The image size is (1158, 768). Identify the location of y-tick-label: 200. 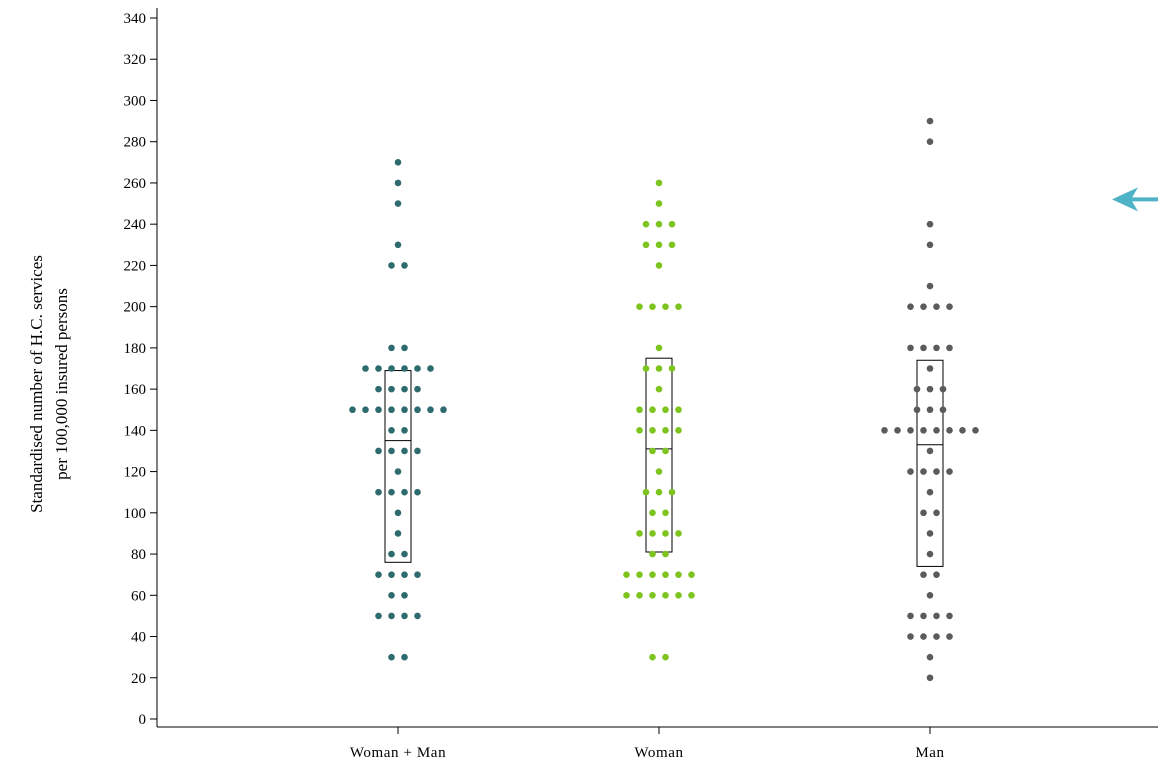
(135, 308).